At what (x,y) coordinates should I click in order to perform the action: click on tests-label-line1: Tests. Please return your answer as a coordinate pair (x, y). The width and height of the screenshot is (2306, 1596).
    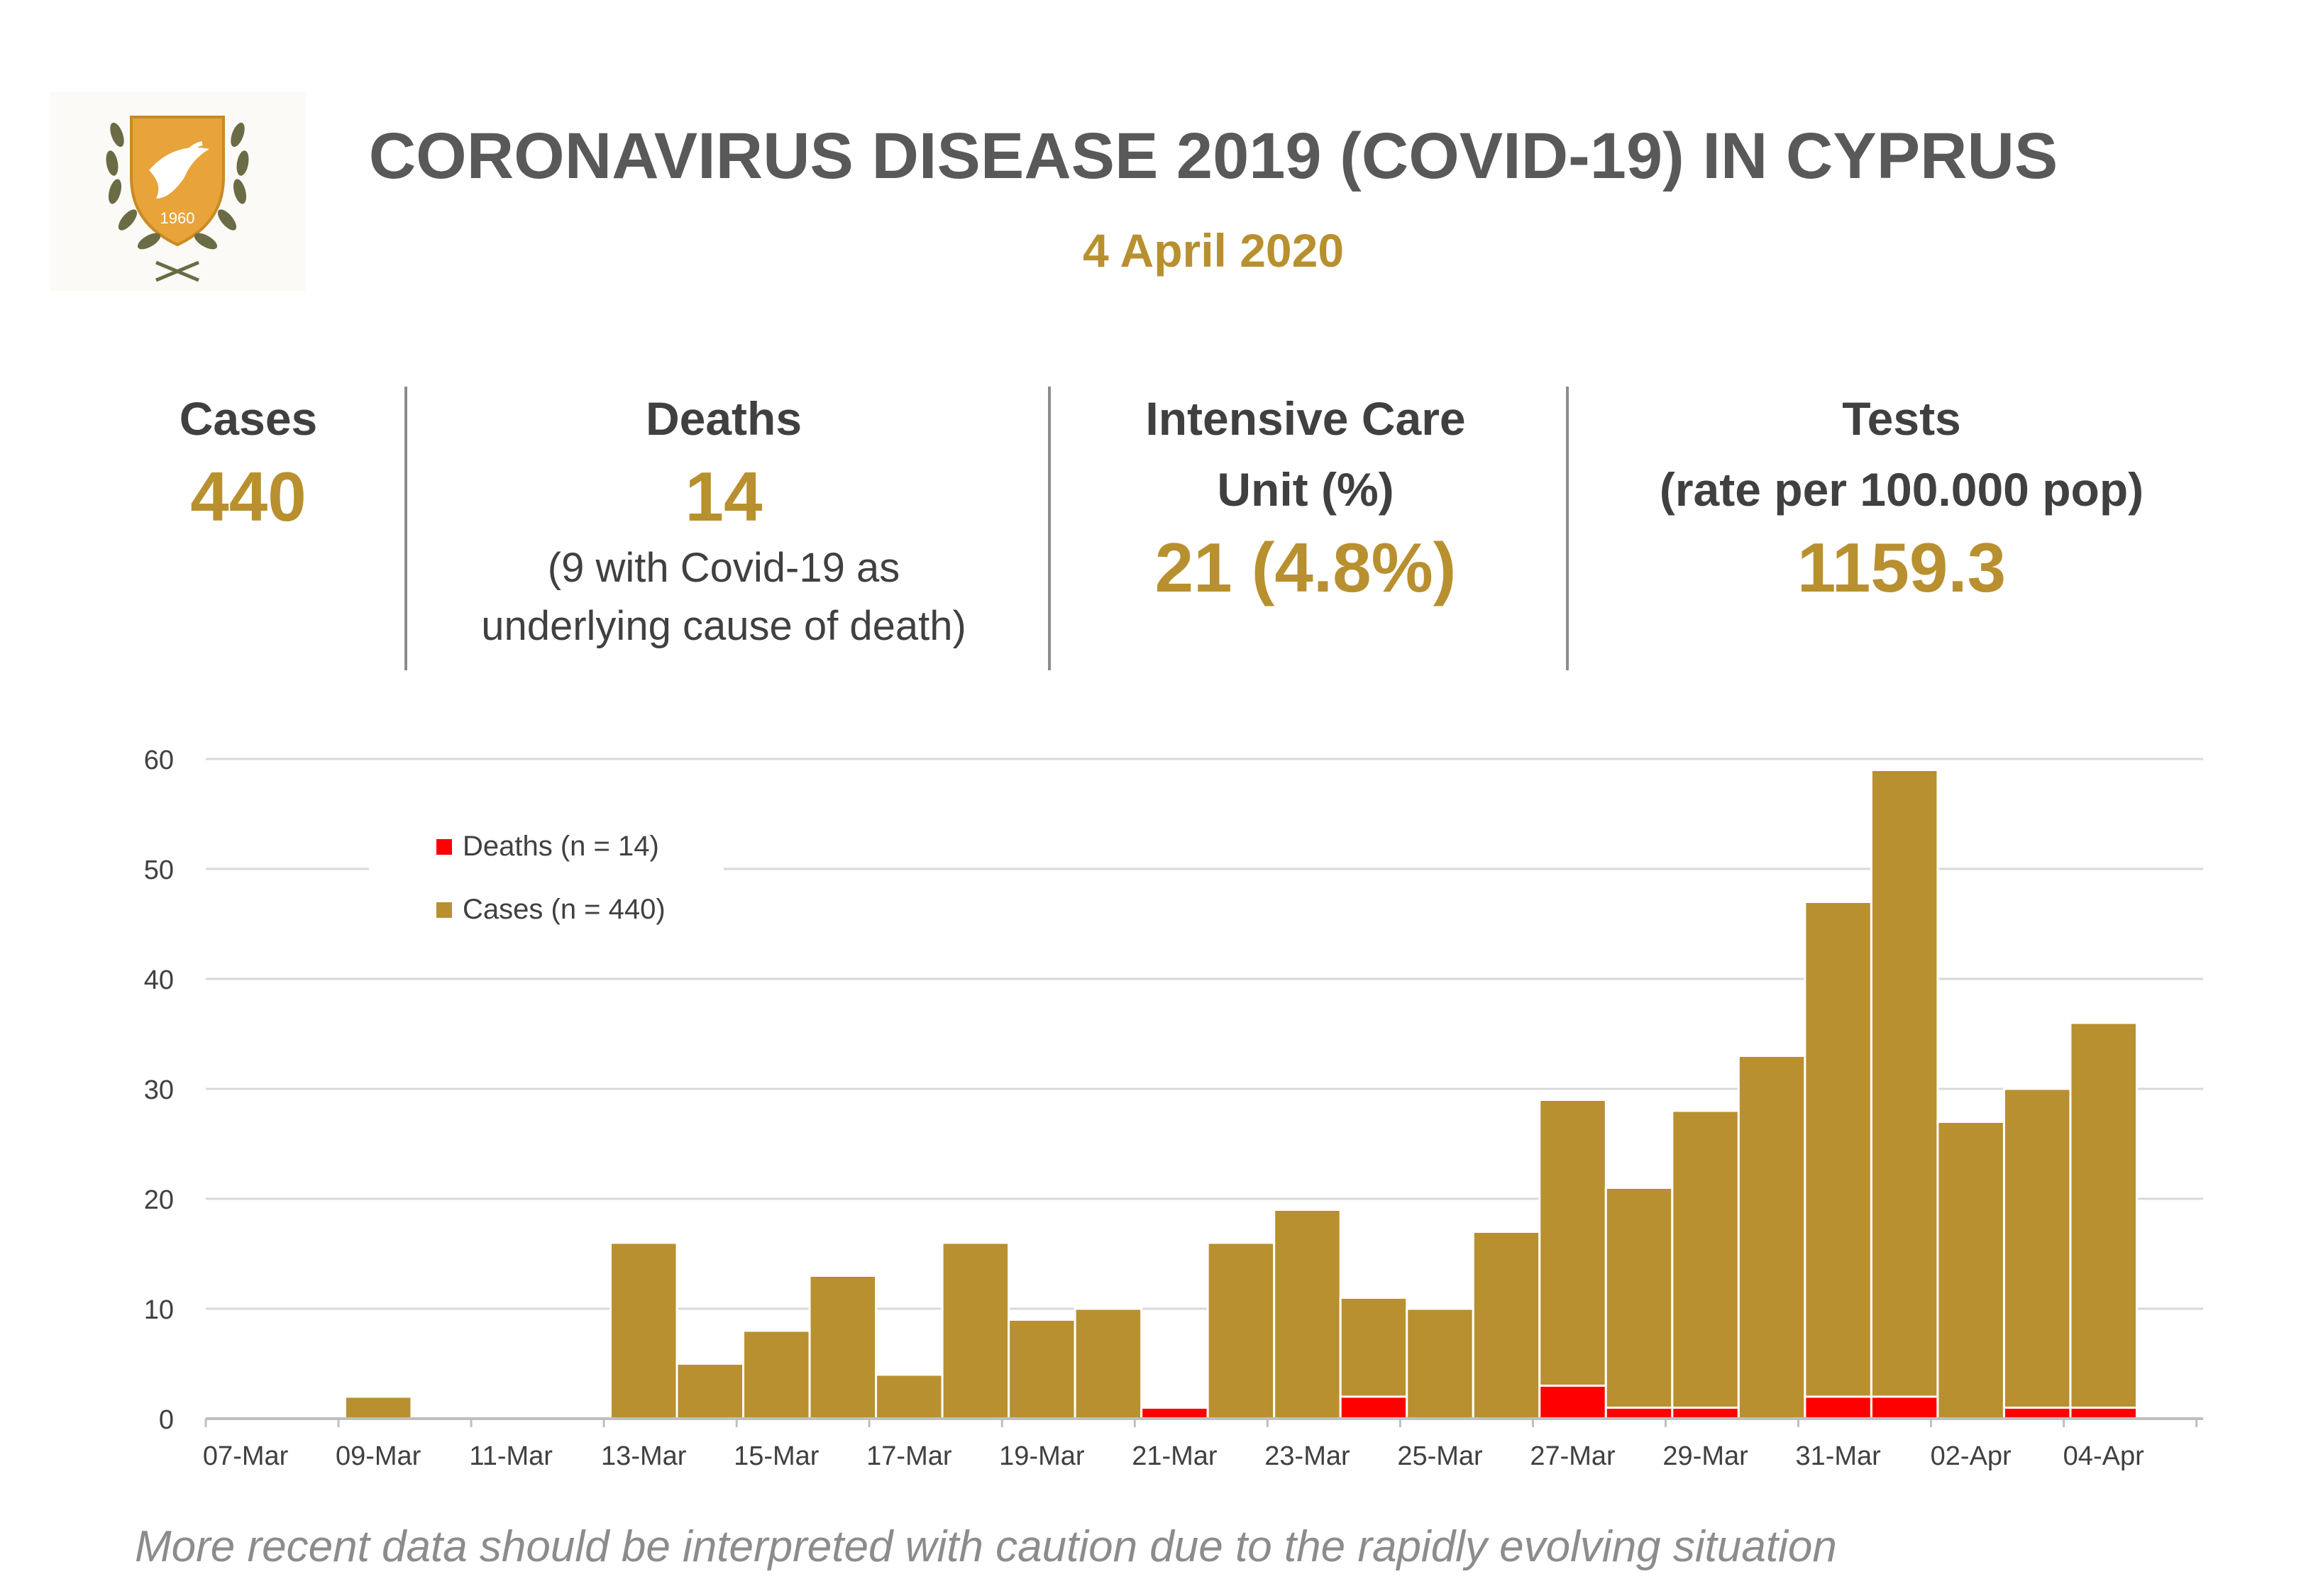
    Looking at the image, I should click on (1901, 419).